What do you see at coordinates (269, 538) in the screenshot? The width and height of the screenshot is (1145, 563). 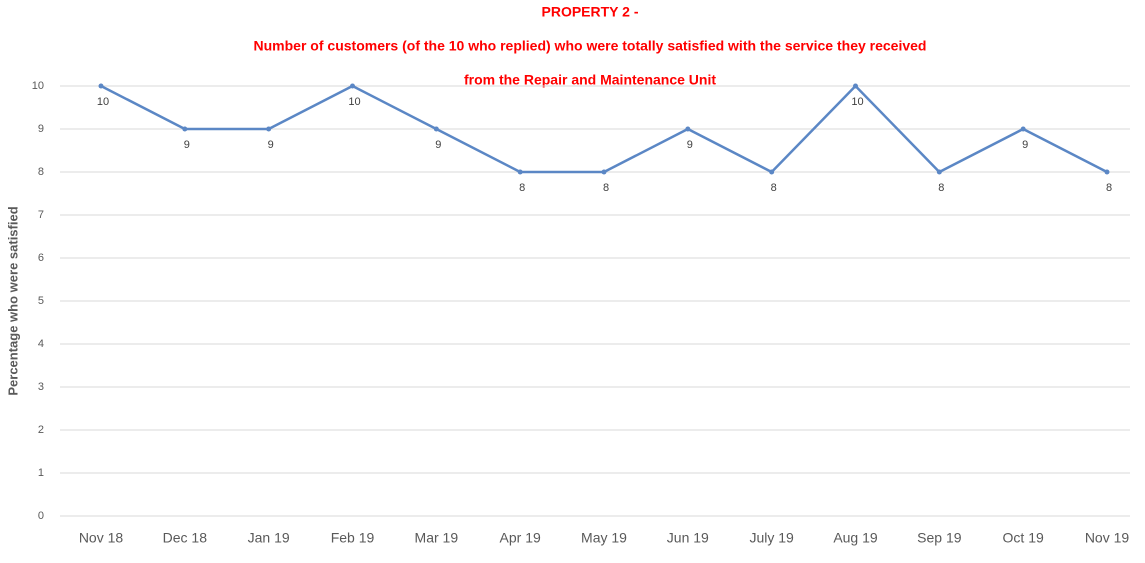 I see `x-tick-label: Jan 19` at bounding box center [269, 538].